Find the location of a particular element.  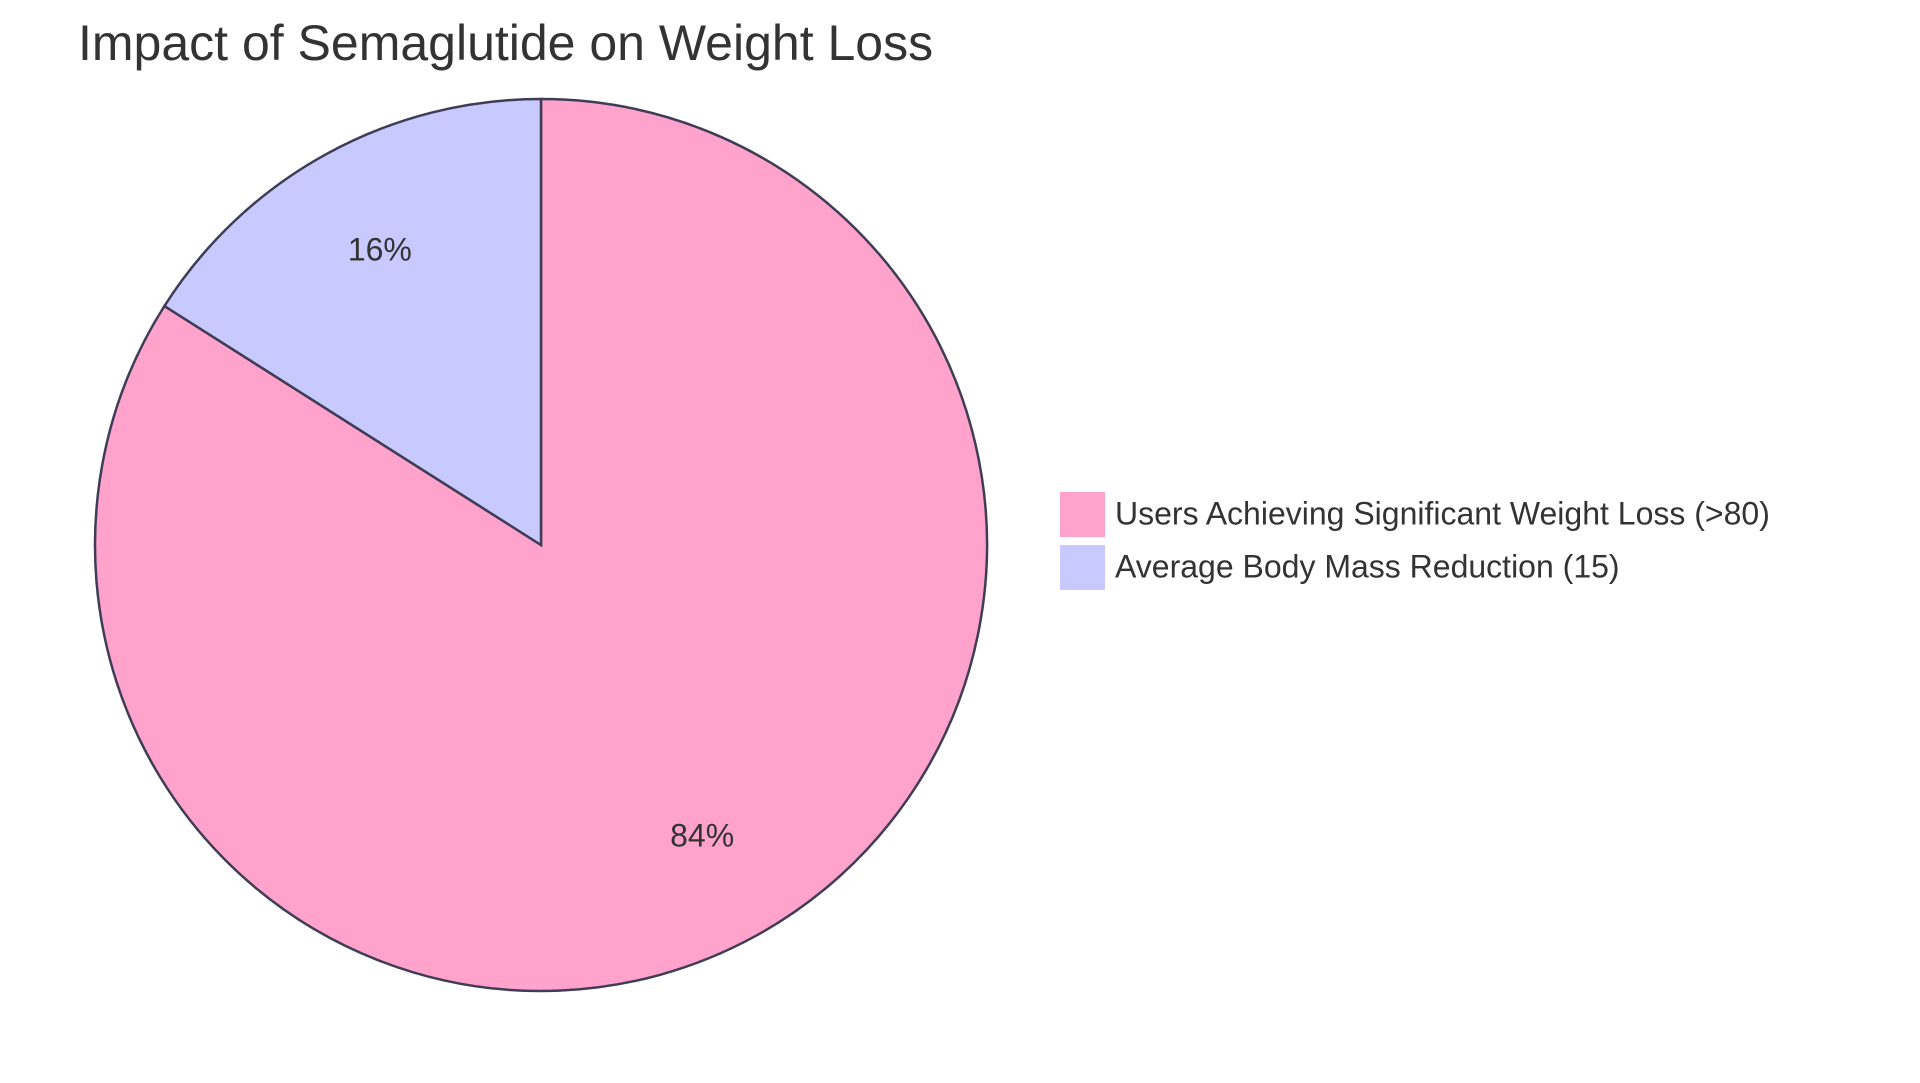

chart-title: Impact of Semaglutide on Weight Loss is located at coordinates (505, 43).